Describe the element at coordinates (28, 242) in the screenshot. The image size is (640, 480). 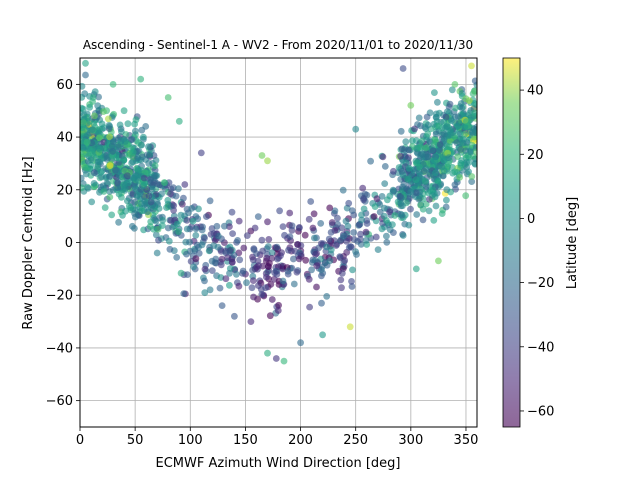
I see `y-axis-label: Raw Doppler Centroid [Hz]` at that location.